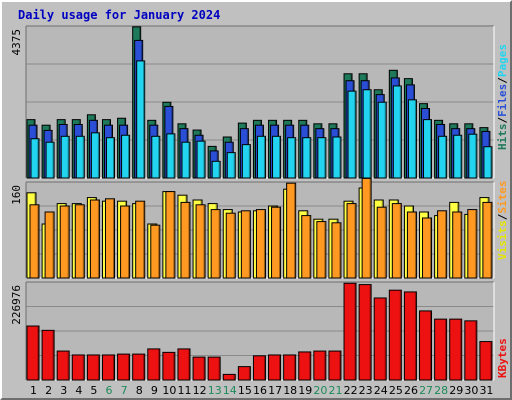 The image size is (512, 400). What do you see at coordinates (280, 157) in the screenshot?
I see `bar-pages-day-17-shade` at bounding box center [280, 157].